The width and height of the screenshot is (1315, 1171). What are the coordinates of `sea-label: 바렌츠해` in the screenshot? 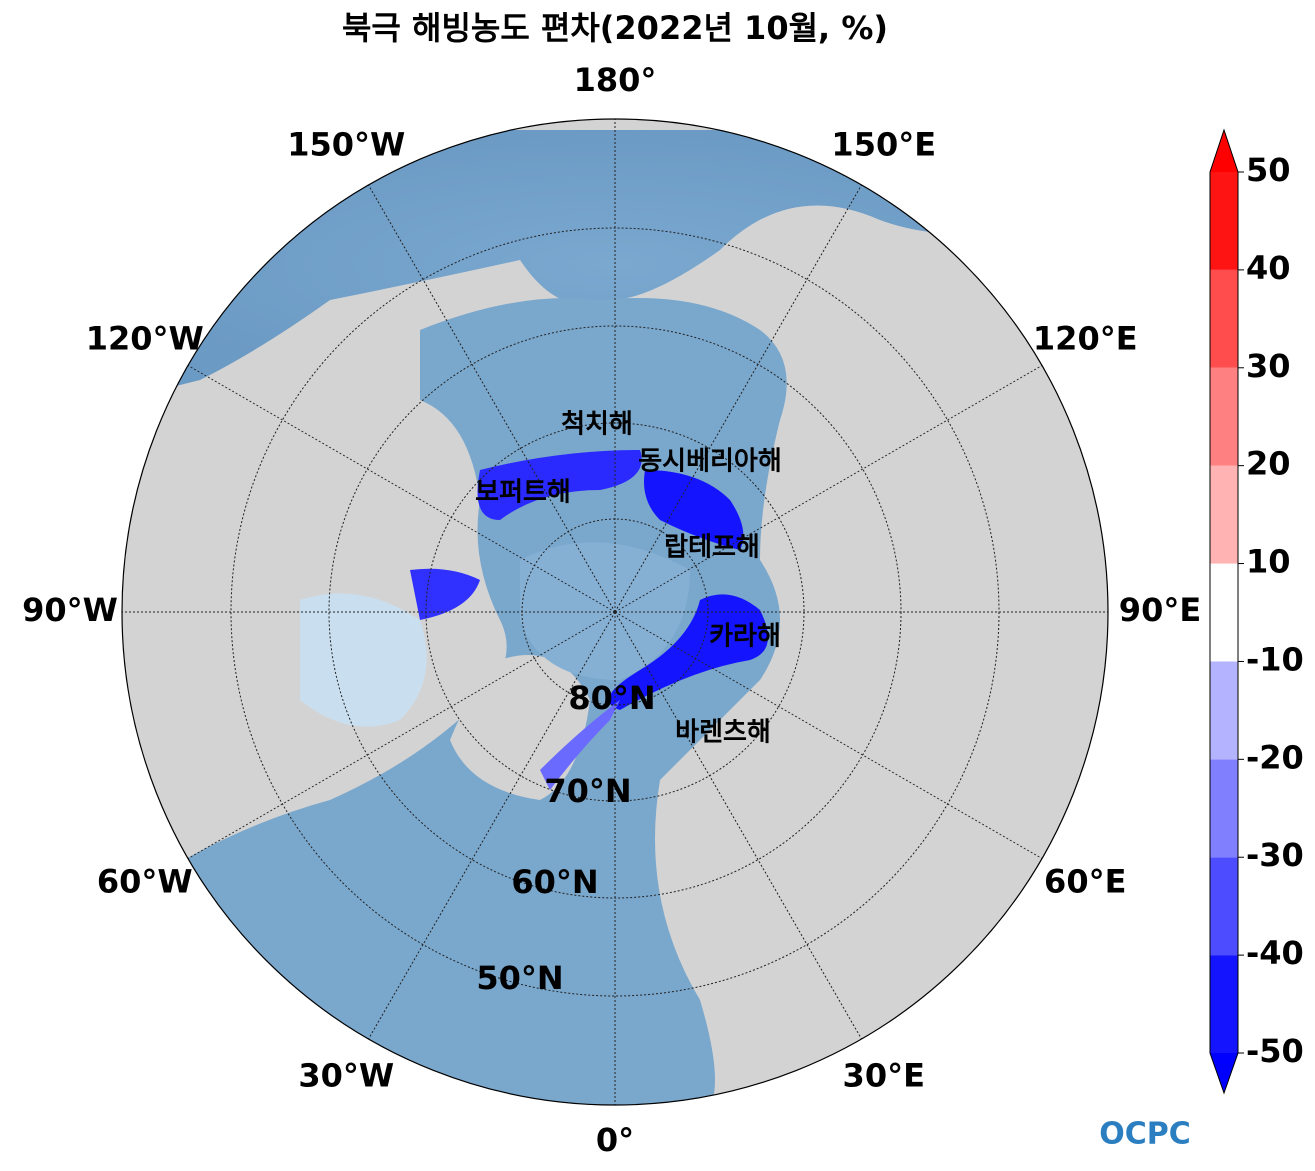 It's located at (723, 733).